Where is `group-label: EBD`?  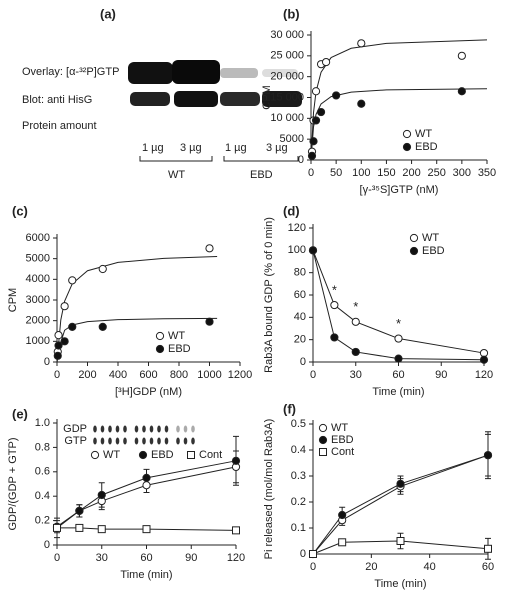
group-label: EBD is located at coordinates (261, 175).